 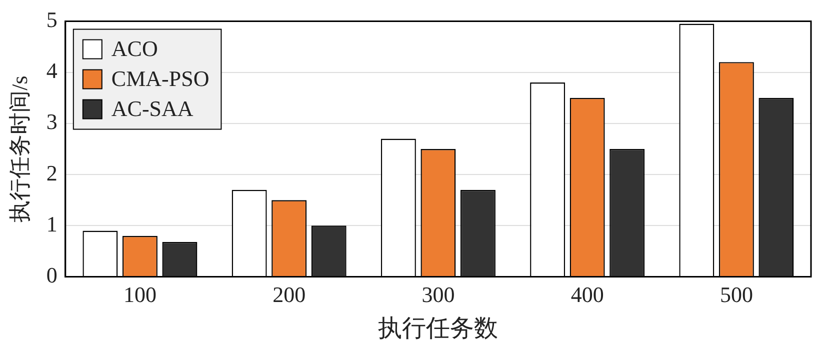 What do you see at coordinates (52, 223) in the screenshot?
I see `y-tick-label: 1` at bounding box center [52, 223].